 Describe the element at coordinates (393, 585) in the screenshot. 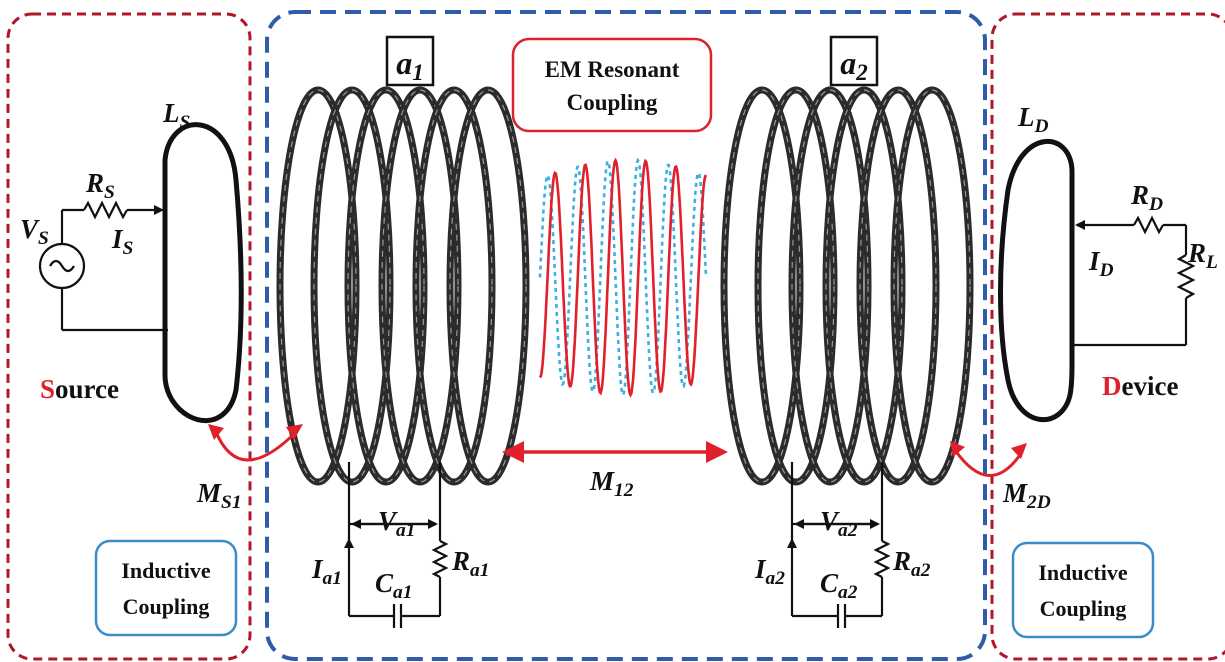

I see `ca1-label: Ca1` at that location.